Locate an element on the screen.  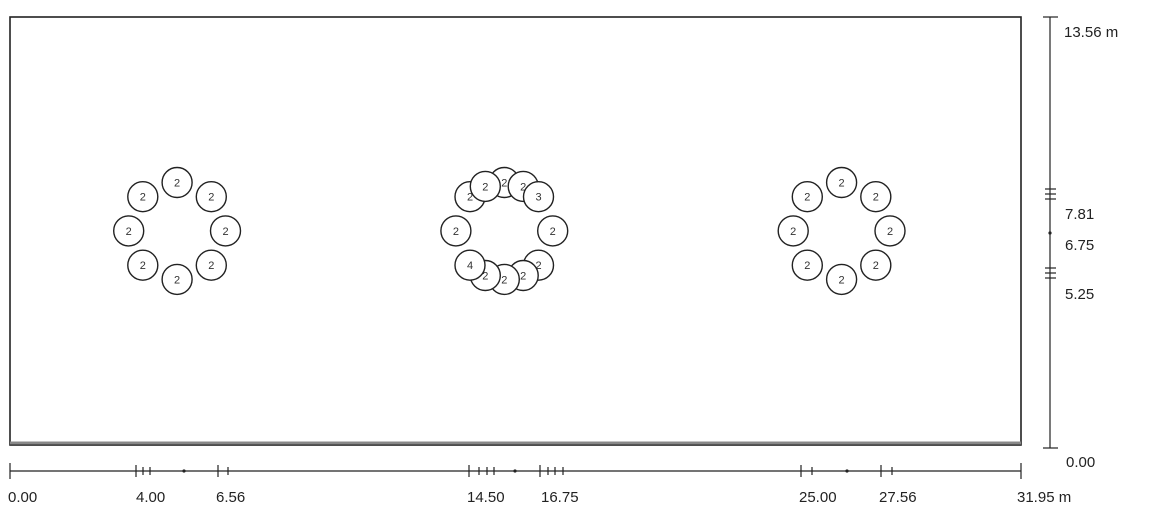
pile-group-left: 2 2 2 2 2 2 2 2 is located at coordinates (177, 231).